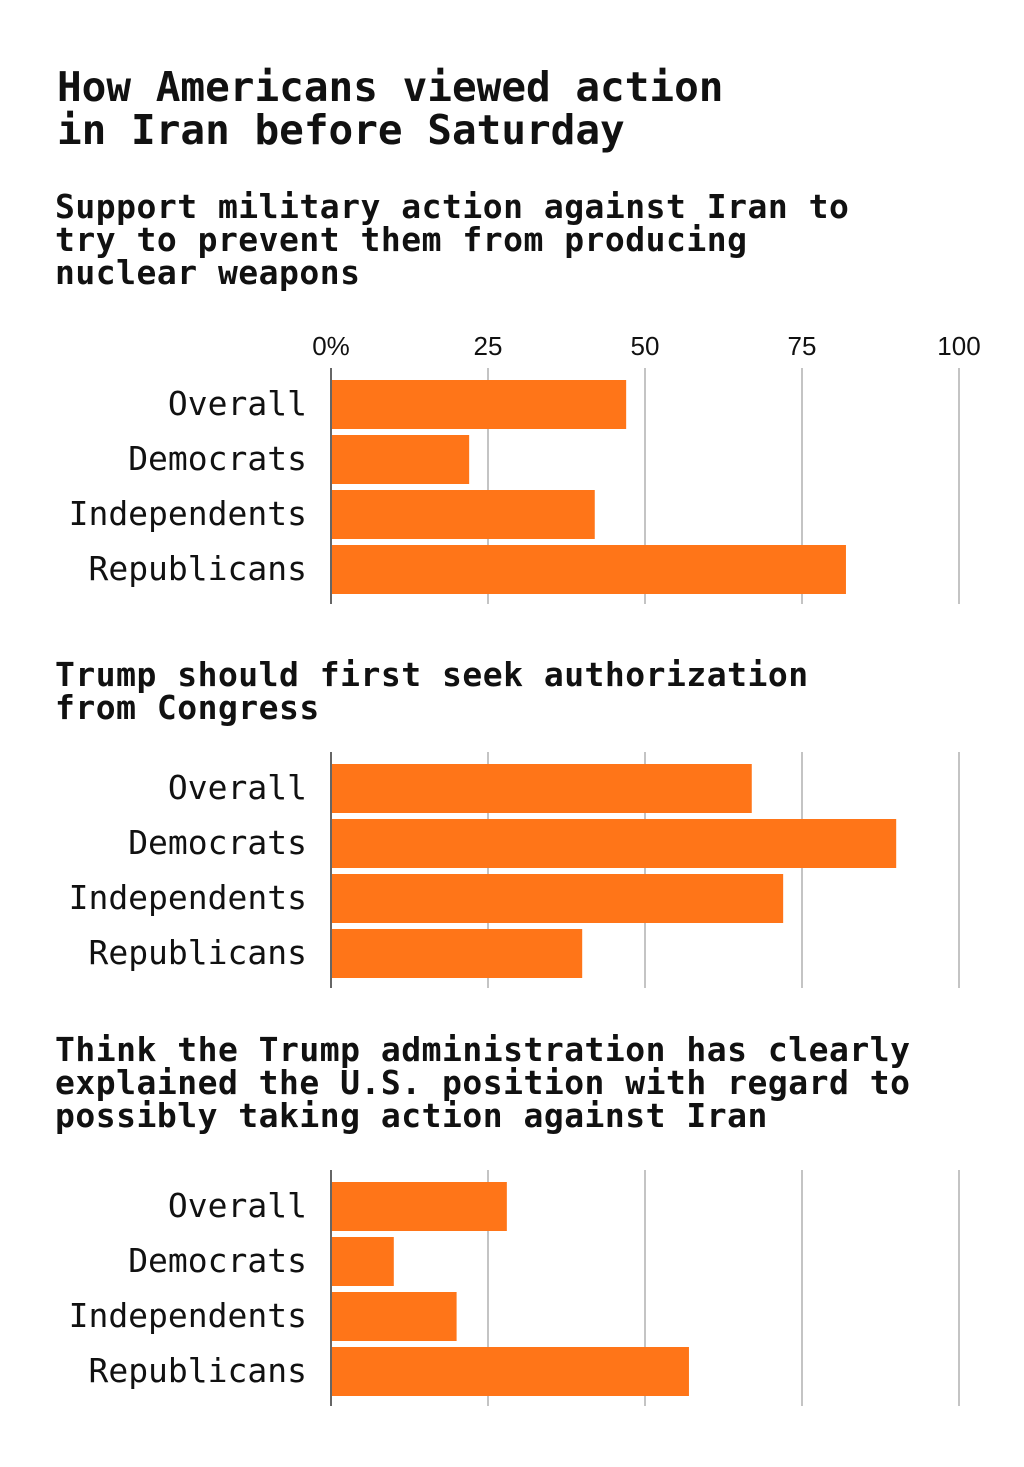 Image resolution: width=1024 pixels, height=1467 pixels. I want to click on tick-label: 75, so click(802, 346).